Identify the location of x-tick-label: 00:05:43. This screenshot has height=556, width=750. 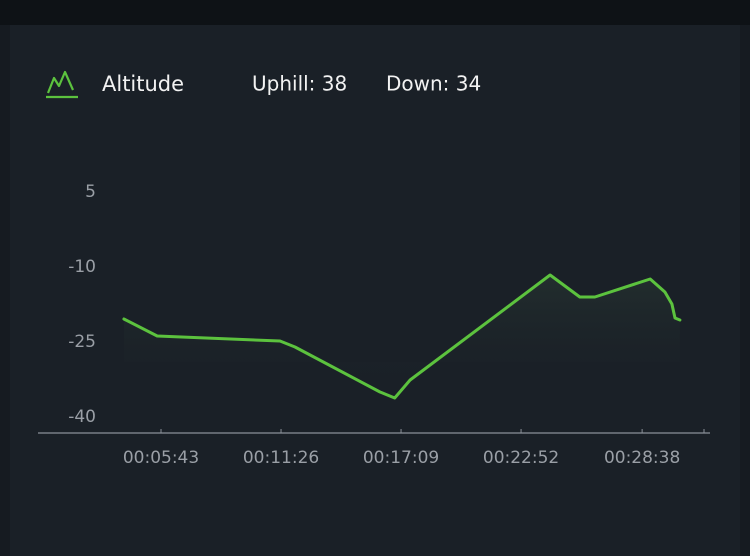
(161, 458).